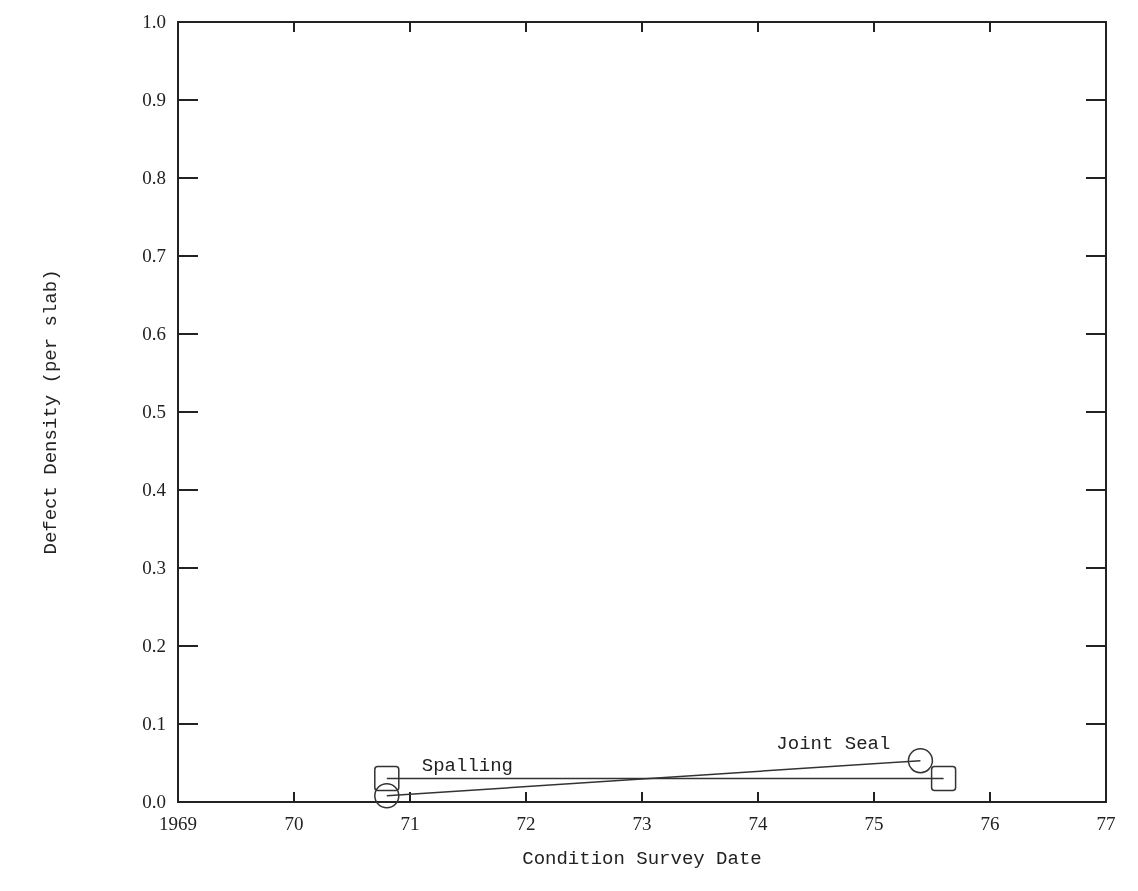 The image size is (1138, 891). Describe the element at coordinates (154, 411) in the screenshot. I see `y-tick-label: 0.5` at that location.